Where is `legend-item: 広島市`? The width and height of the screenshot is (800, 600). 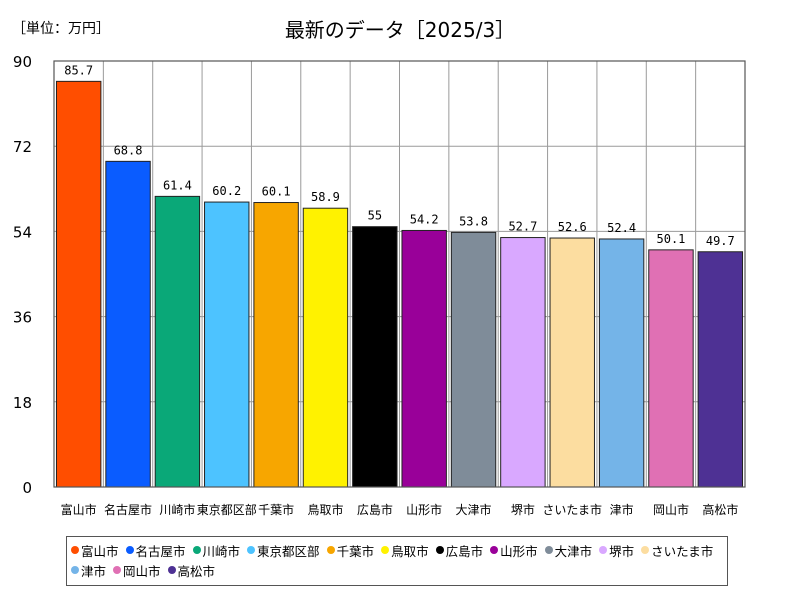
legend-item: 広島市 is located at coordinates (459, 550).